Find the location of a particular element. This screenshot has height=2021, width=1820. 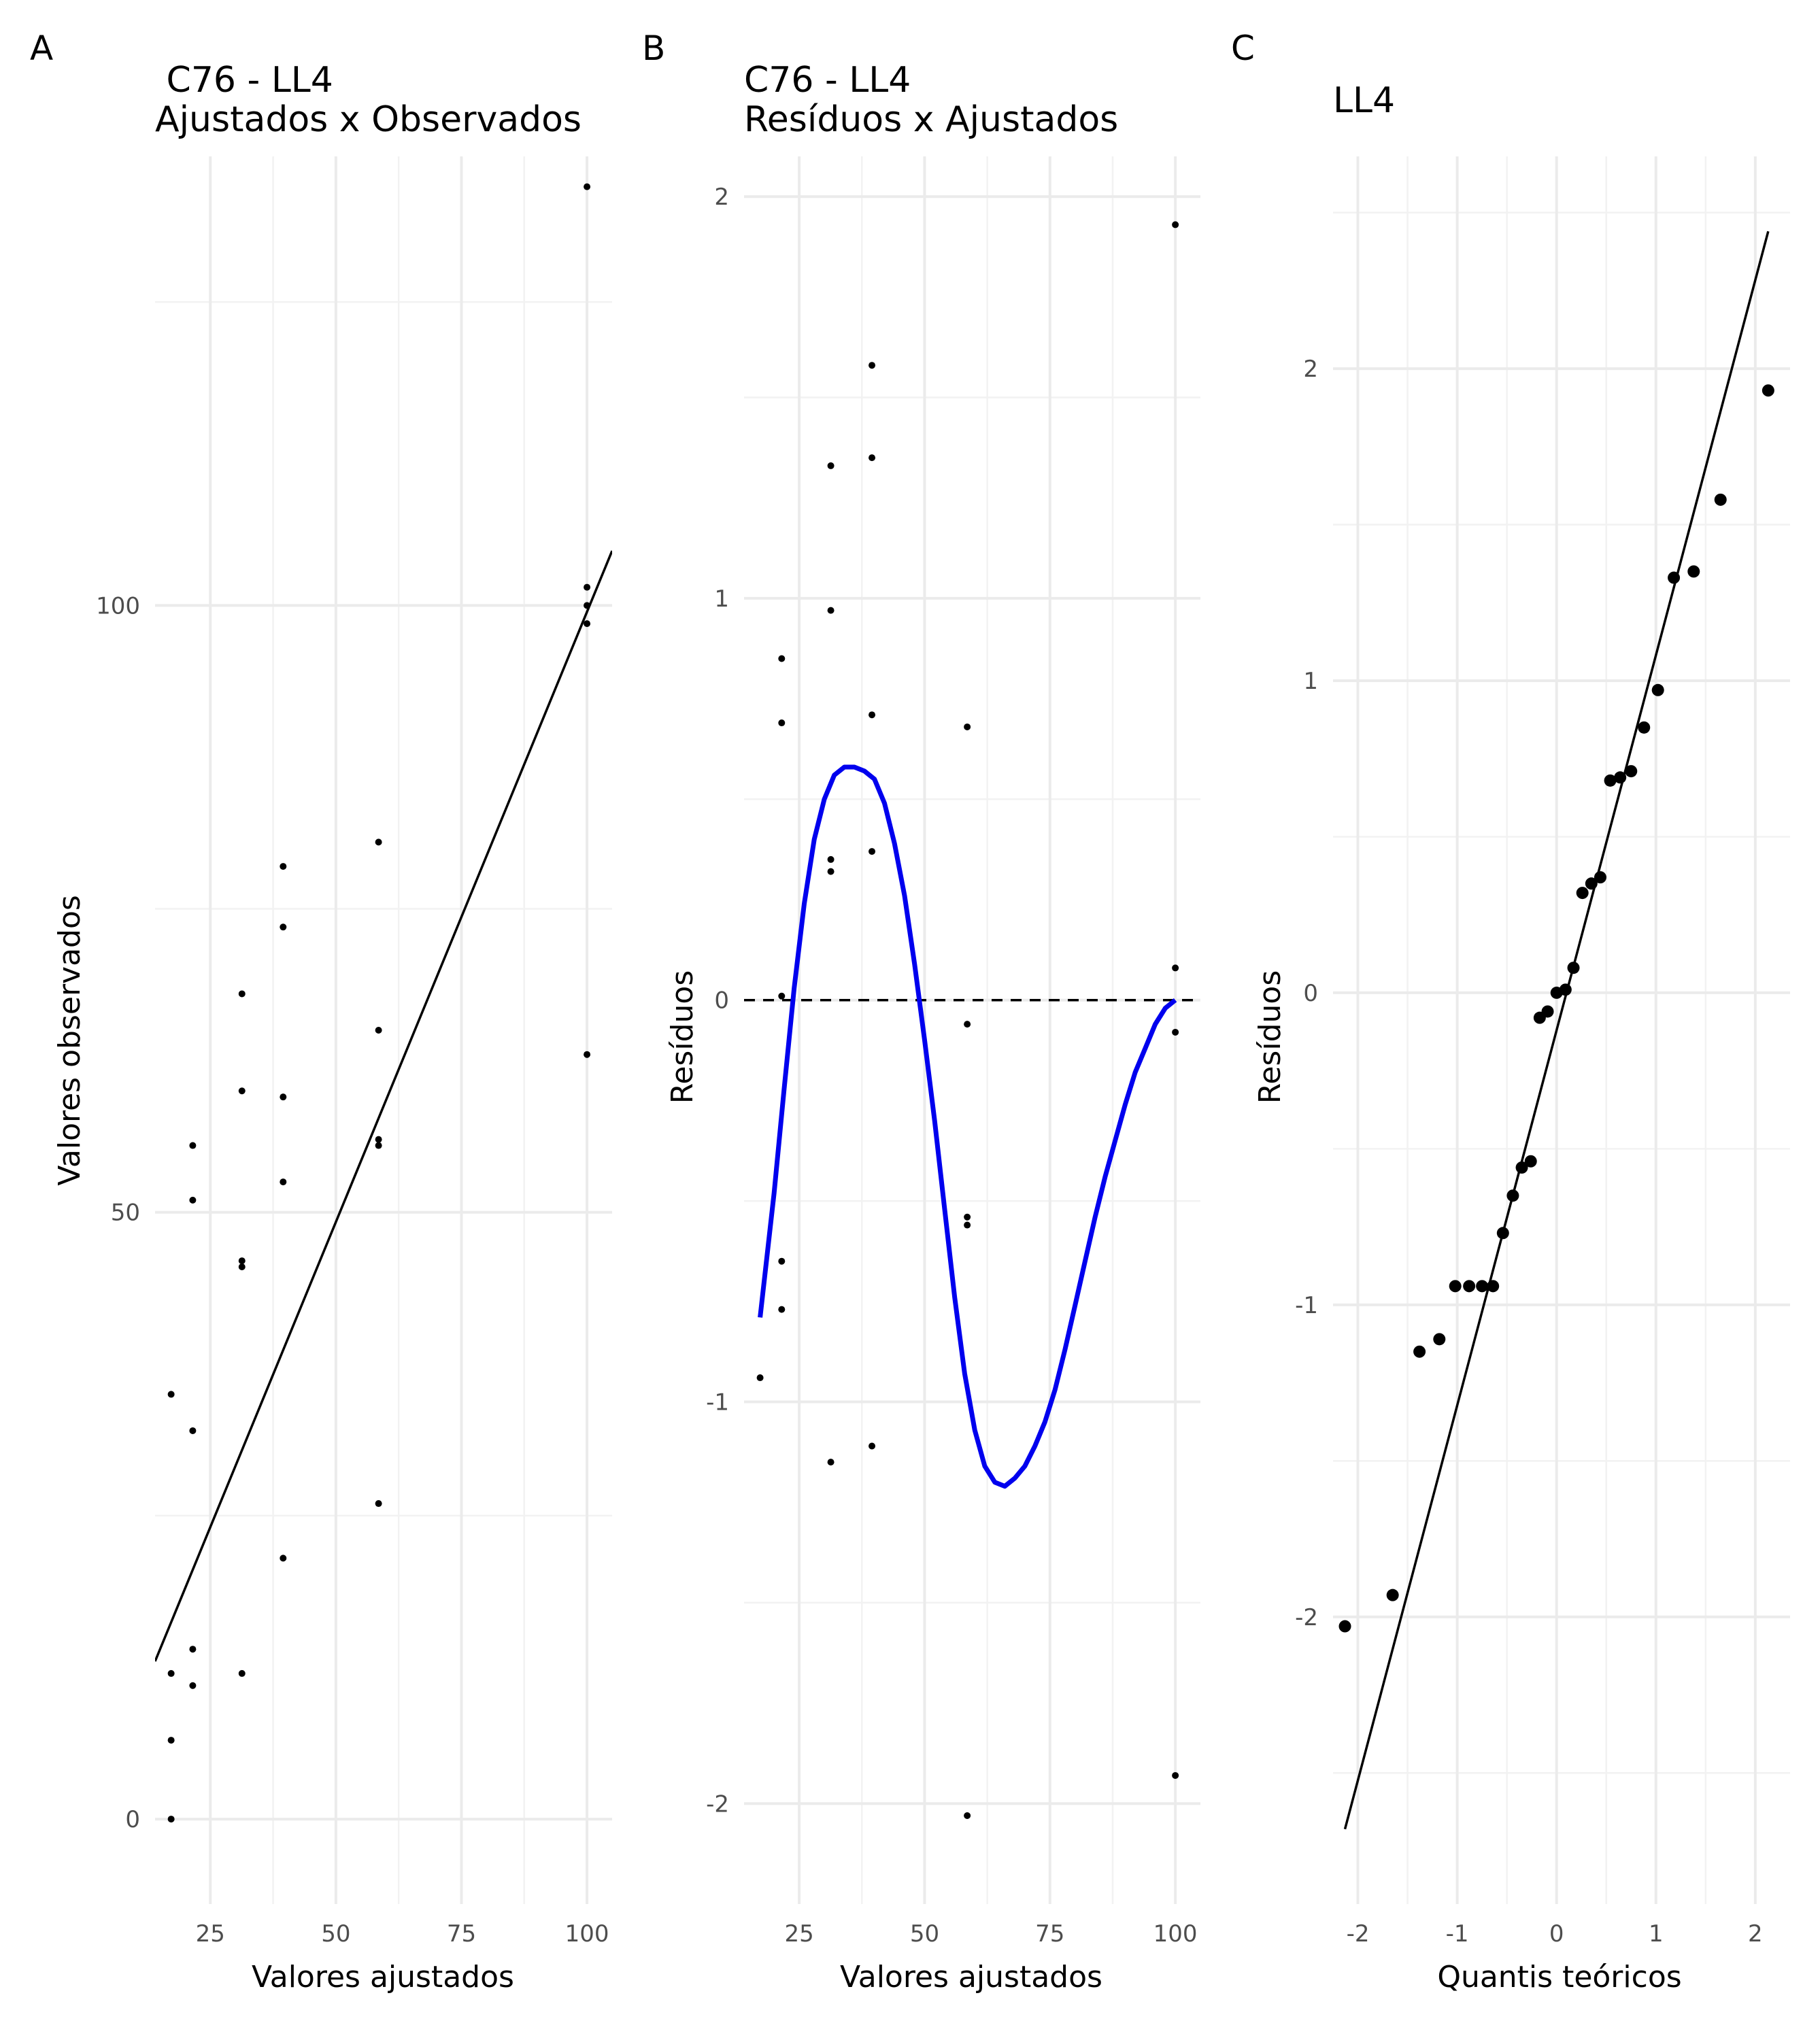

panel-b-x-tick-label: 25 is located at coordinates (798, 1934).